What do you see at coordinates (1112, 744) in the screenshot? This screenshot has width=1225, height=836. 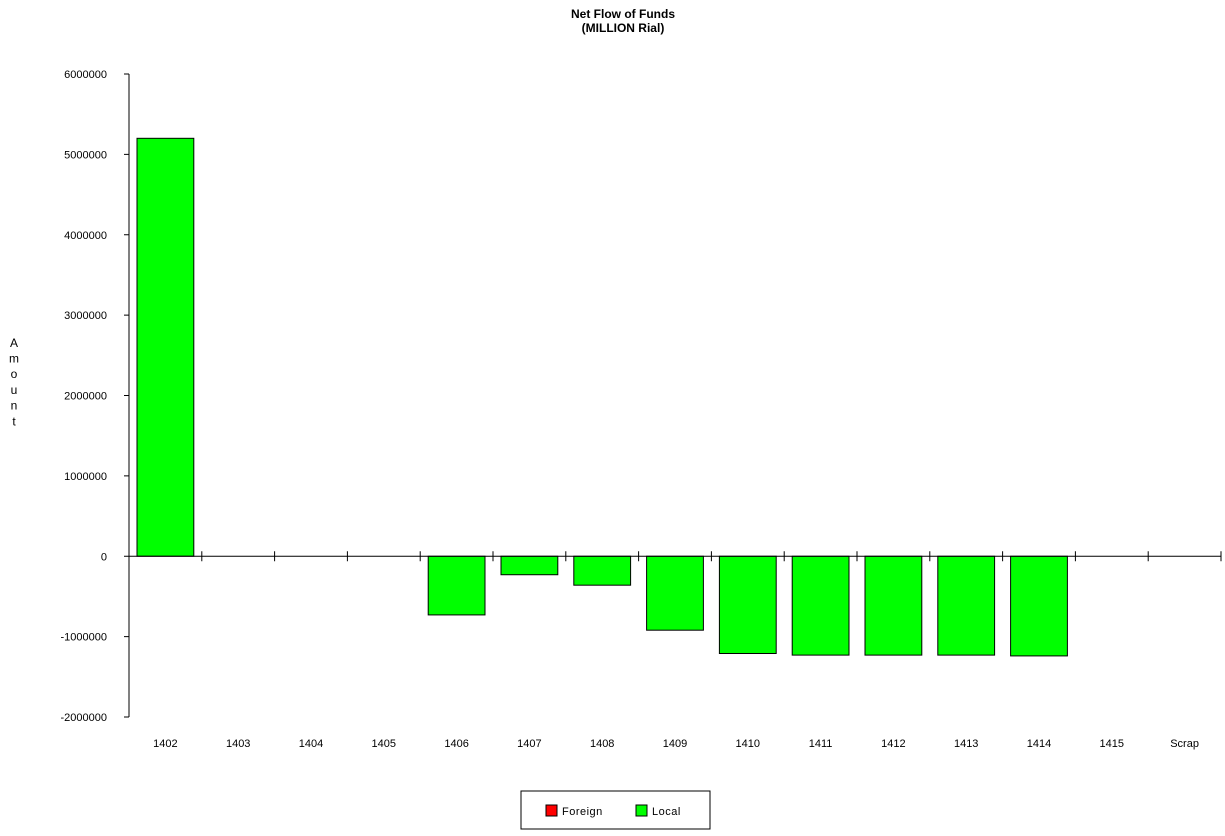 I see `x-tick-label: 1415` at bounding box center [1112, 744].